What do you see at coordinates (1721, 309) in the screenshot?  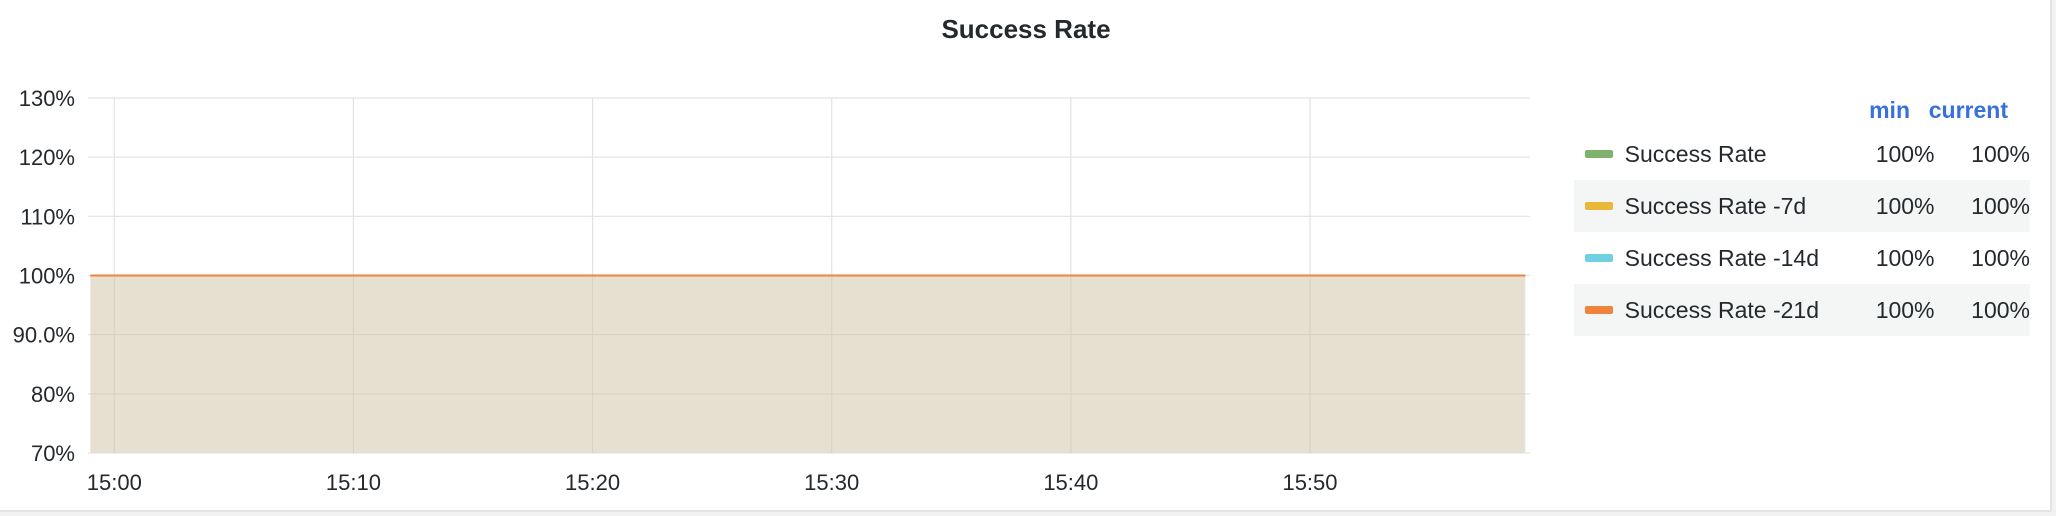 I see `legend-series-name: Success Rate -21d` at bounding box center [1721, 309].